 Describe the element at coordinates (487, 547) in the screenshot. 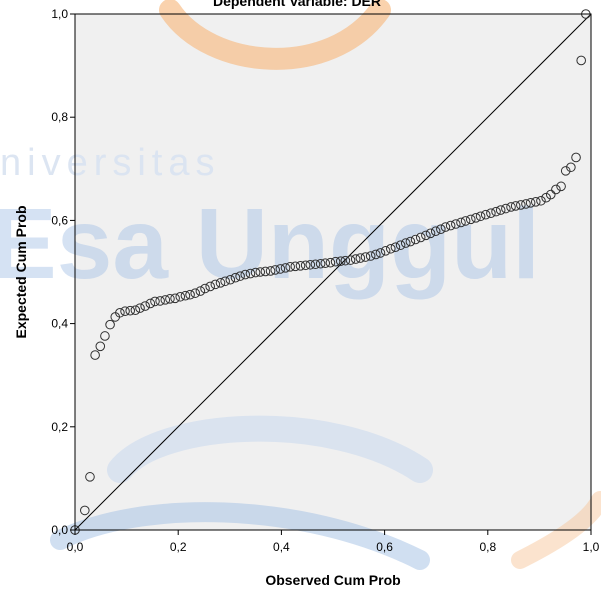

I see `x-tick-label: 0,8` at that location.